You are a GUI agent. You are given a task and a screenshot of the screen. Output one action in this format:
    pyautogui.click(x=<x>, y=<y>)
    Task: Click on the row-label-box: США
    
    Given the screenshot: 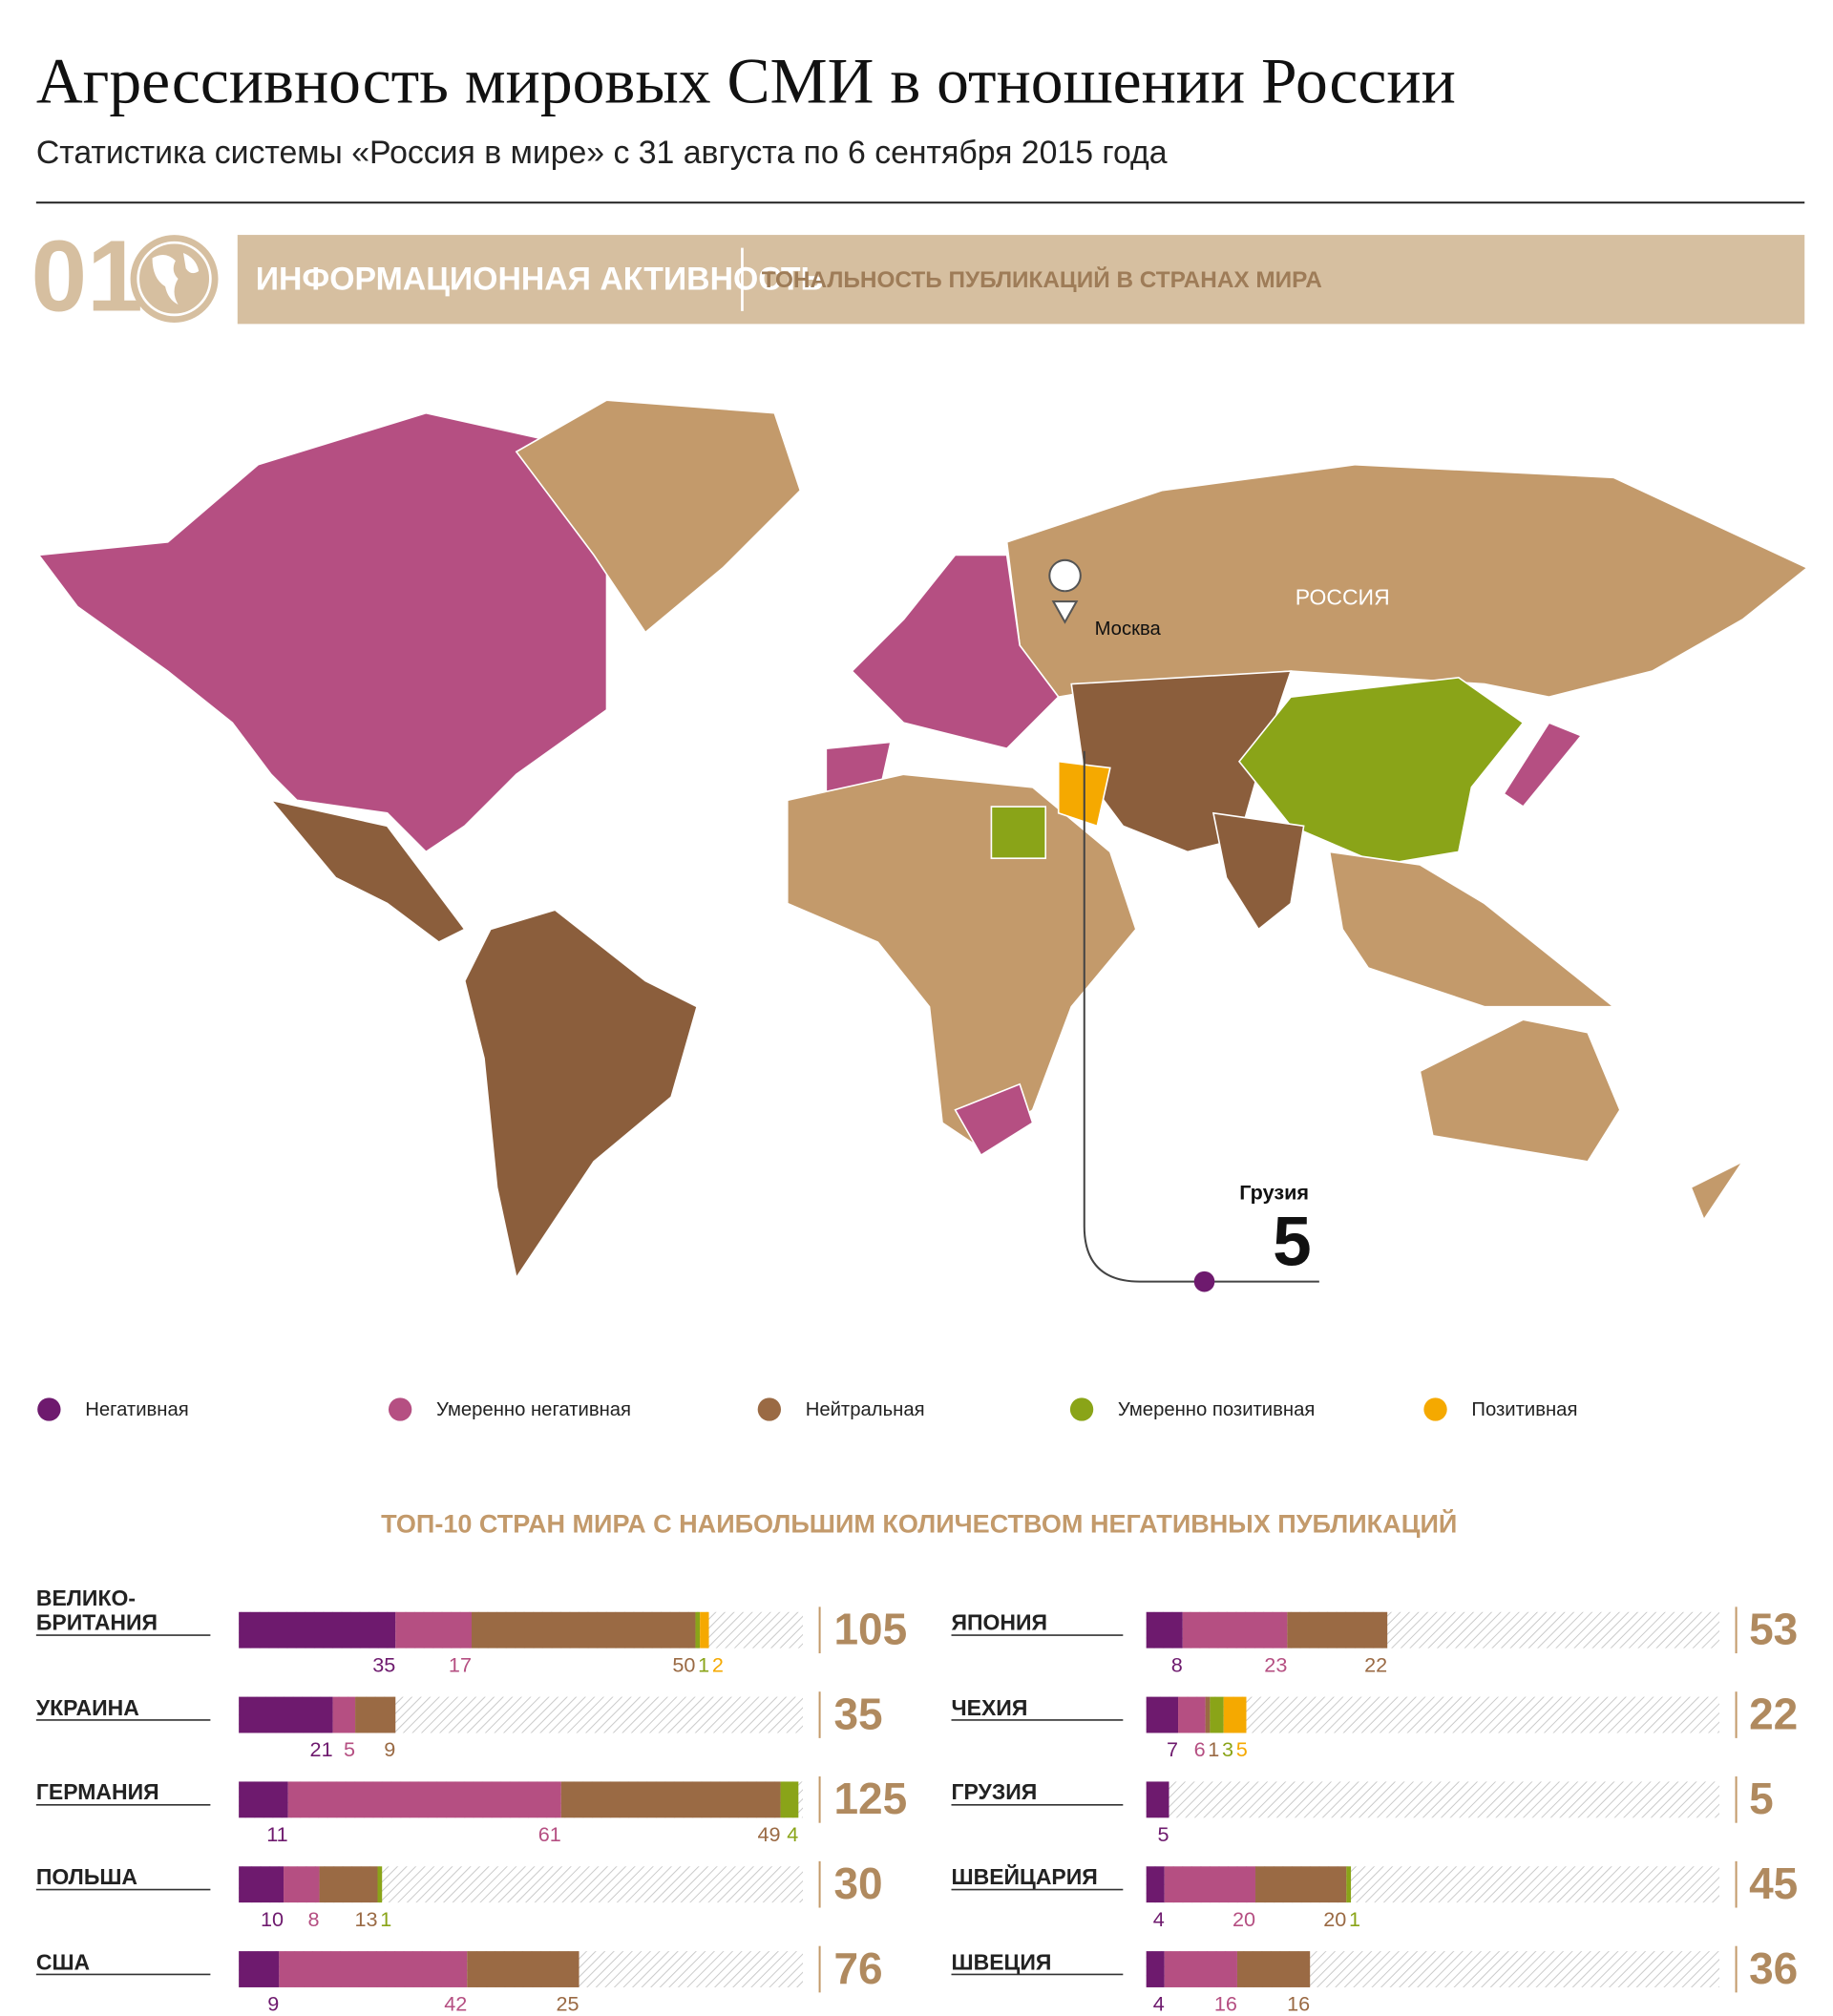 What is the action you would take?
    pyautogui.click(x=63, y=1962)
    